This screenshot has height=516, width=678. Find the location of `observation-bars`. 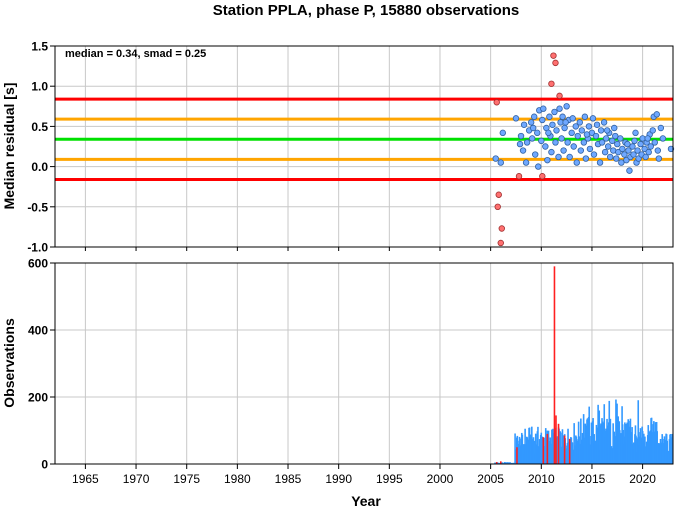

observation-bars is located at coordinates (584, 432).